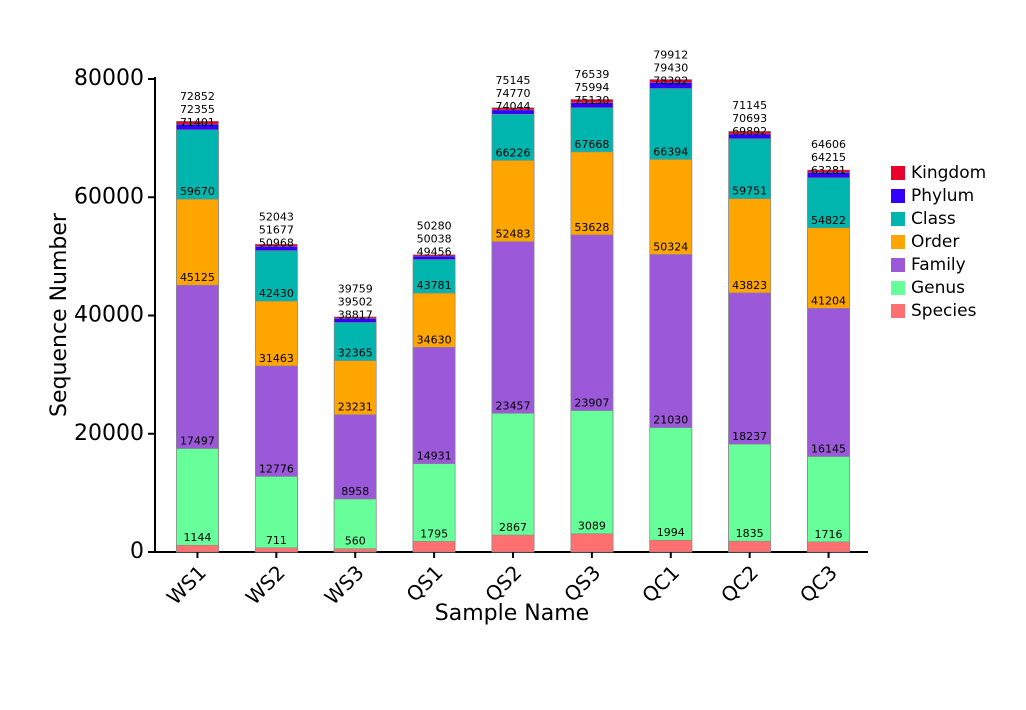 This screenshot has width=1026, height=710. I want to click on value-label: 49456, so click(434, 252).